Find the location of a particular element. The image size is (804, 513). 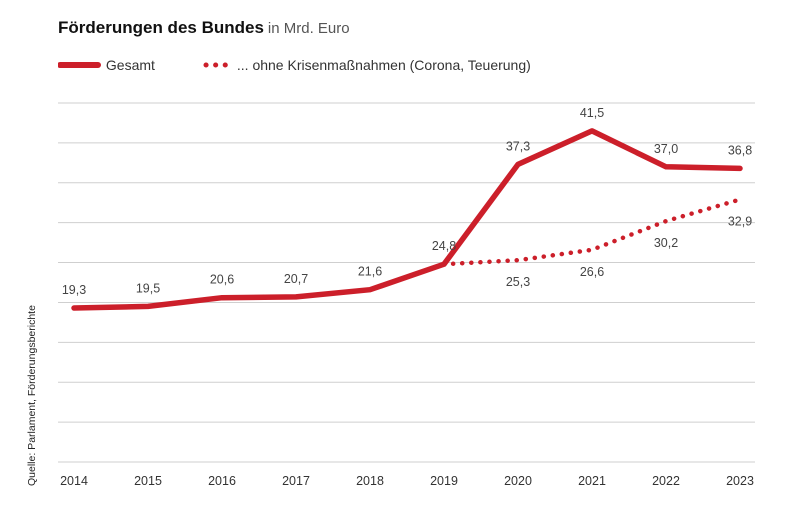

series-line-ohne-krisen is located at coordinates (592, 232).